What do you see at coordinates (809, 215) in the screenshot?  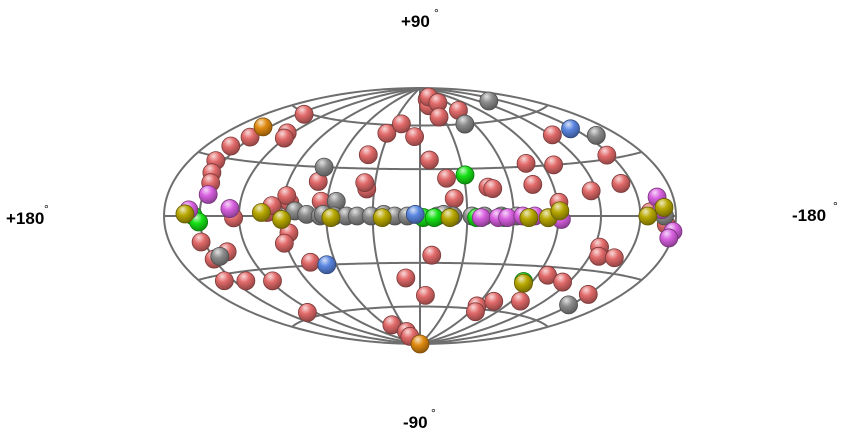 I see `right-longitude-label: -180` at bounding box center [809, 215].